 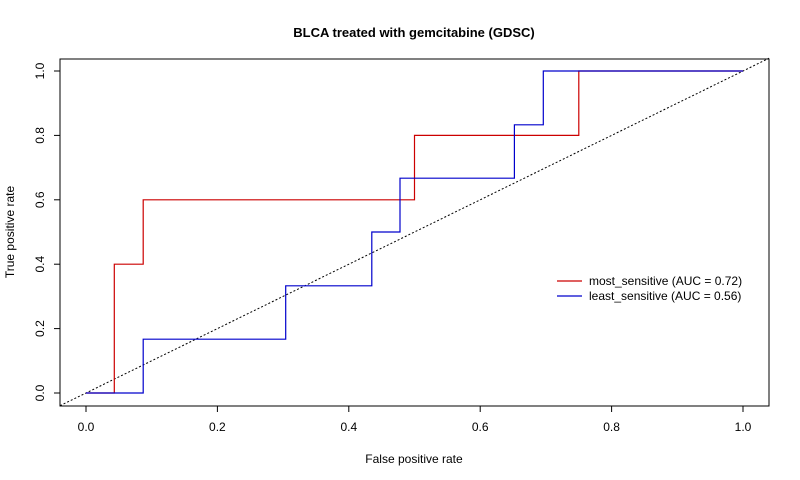 What do you see at coordinates (217, 427) in the screenshot?
I see `x-tick-label: 0.2` at bounding box center [217, 427].